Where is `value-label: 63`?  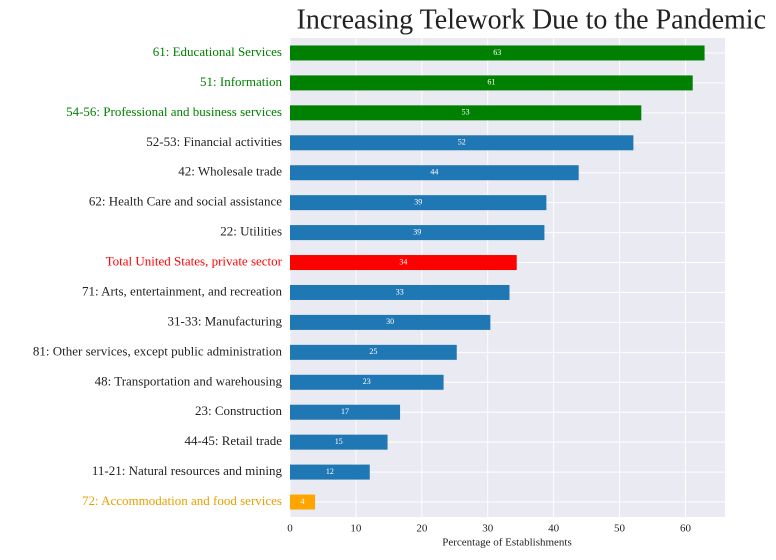
value-label: 63 is located at coordinates (497, 52).